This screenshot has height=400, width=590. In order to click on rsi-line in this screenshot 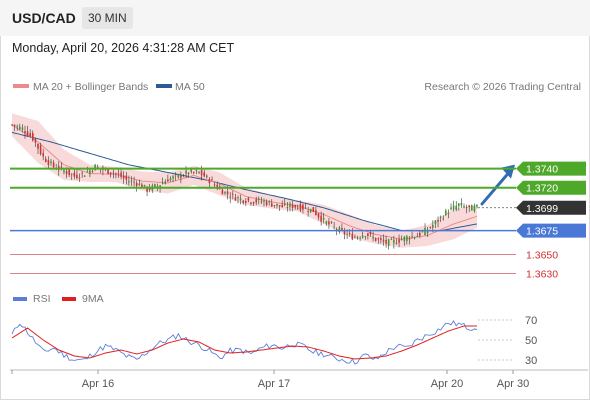, I will do `click(244, 342)`.